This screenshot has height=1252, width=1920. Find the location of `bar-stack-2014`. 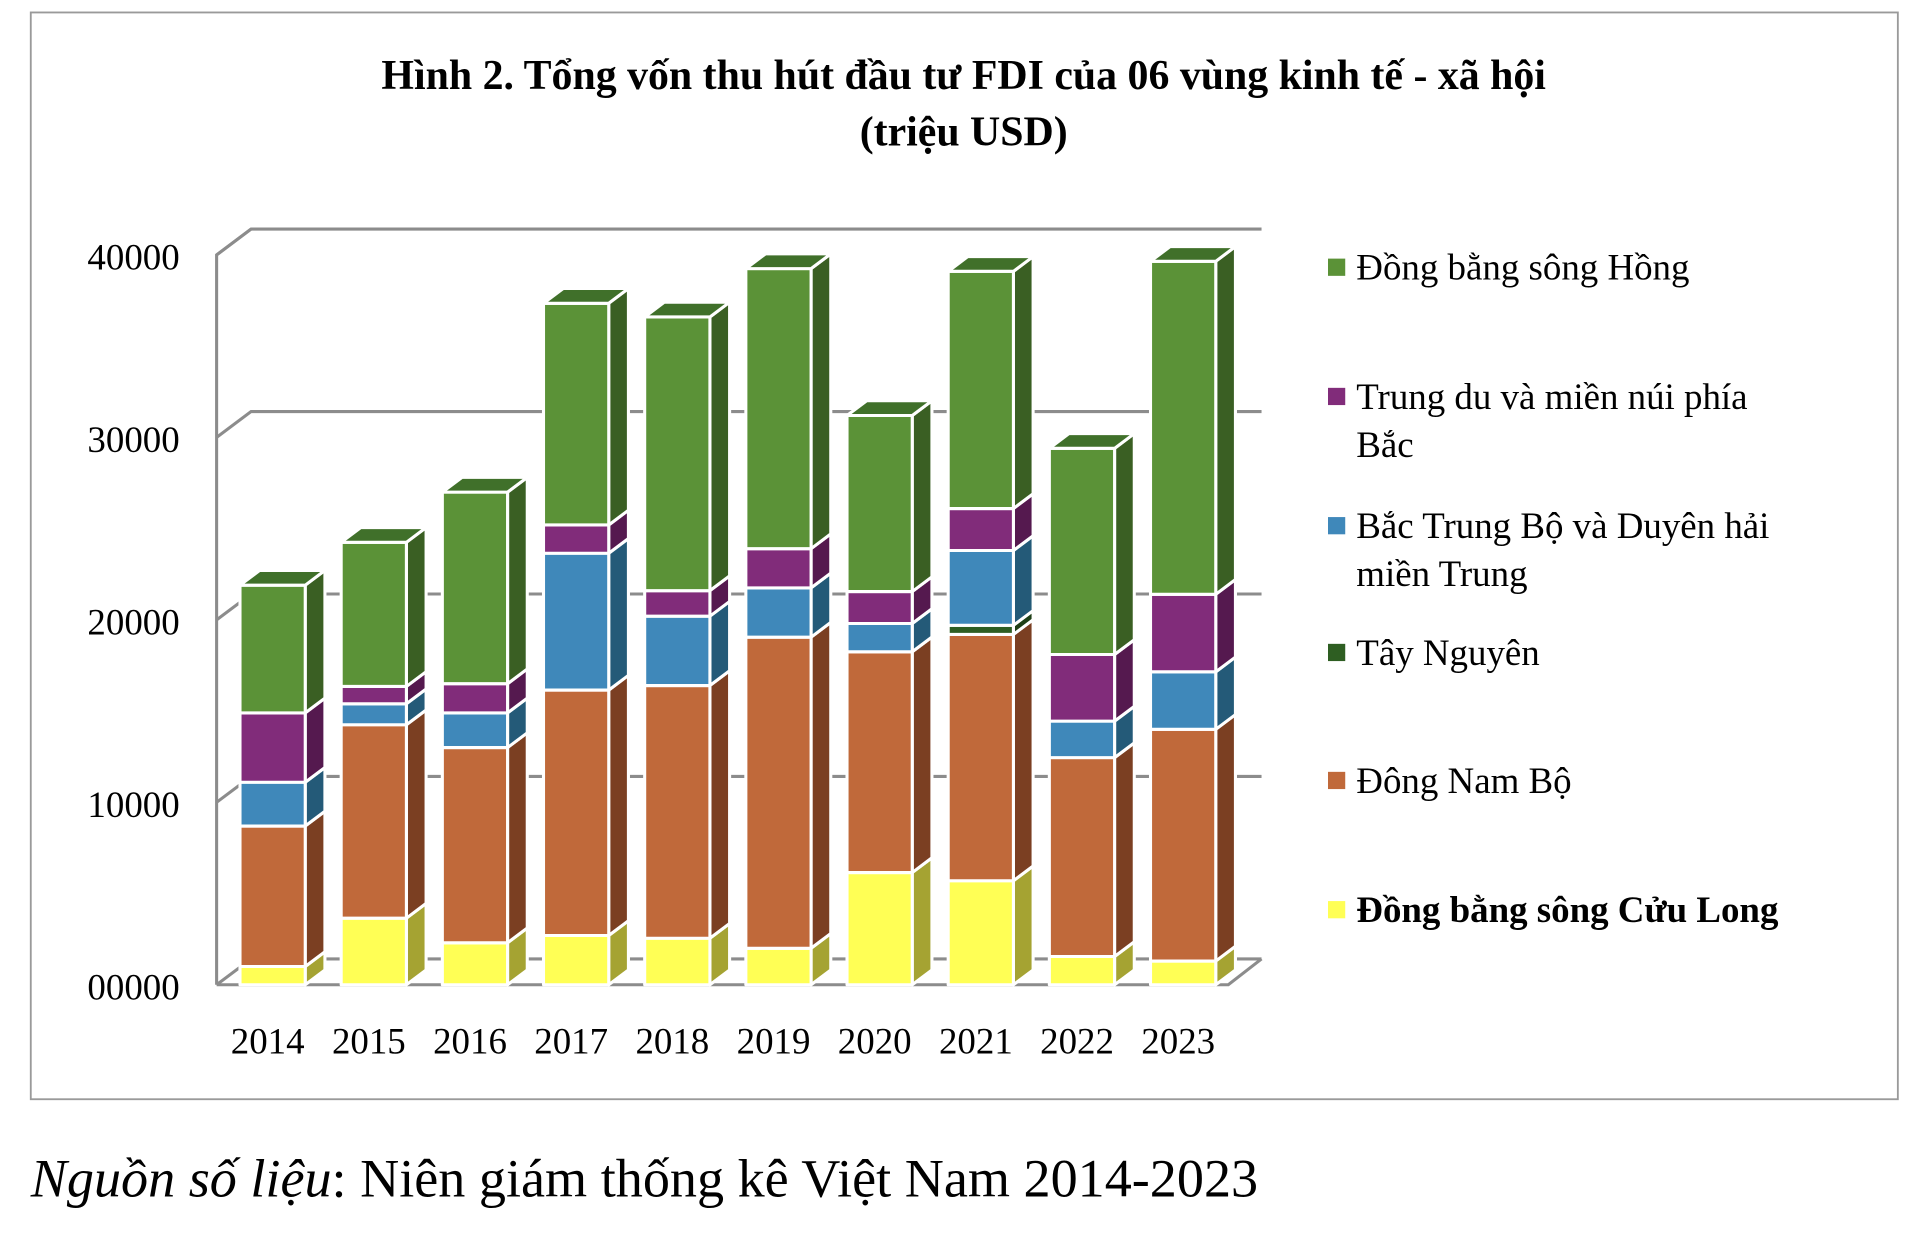

bar-stack-2014 is located at coordinates (282, 777).